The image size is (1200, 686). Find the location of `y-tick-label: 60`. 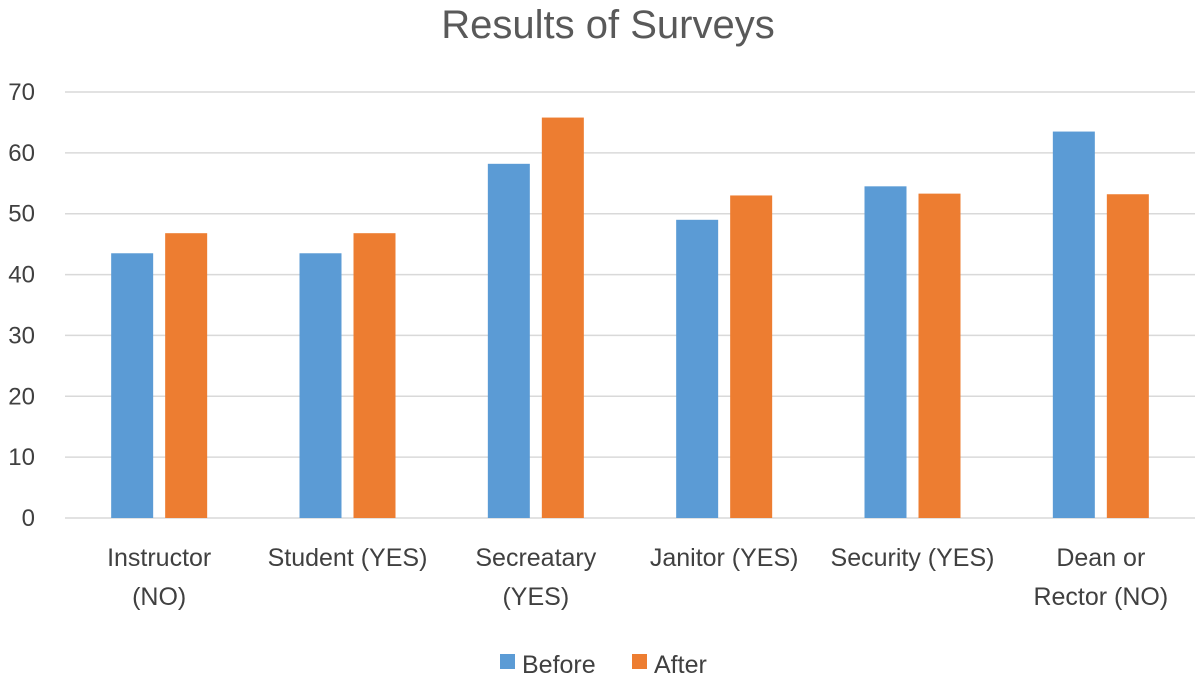

y-tick-label: 60 is located at coordinates (21, 153).